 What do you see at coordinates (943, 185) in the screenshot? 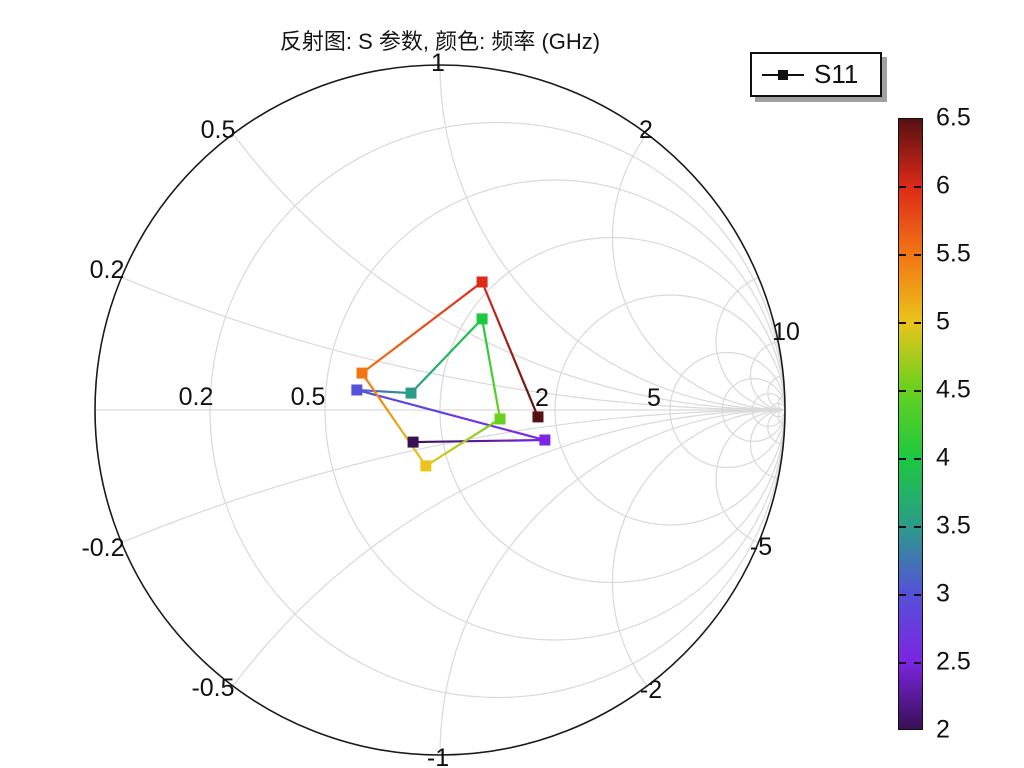
I see `colorbar-tick-label: 6` at bounding box center [943, 185].